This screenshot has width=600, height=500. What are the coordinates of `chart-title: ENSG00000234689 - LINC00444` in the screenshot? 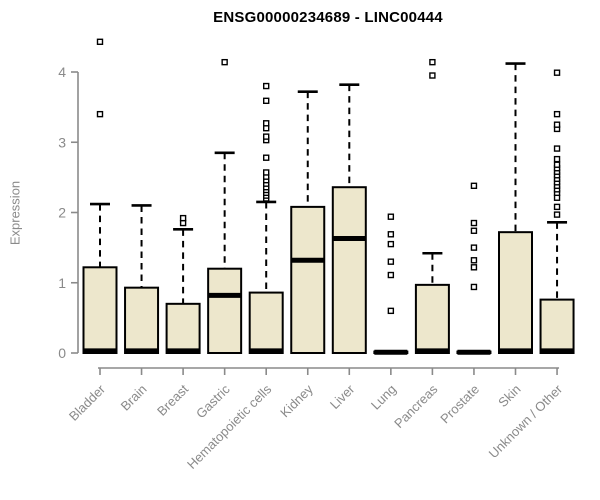 It's located at (328, 17).